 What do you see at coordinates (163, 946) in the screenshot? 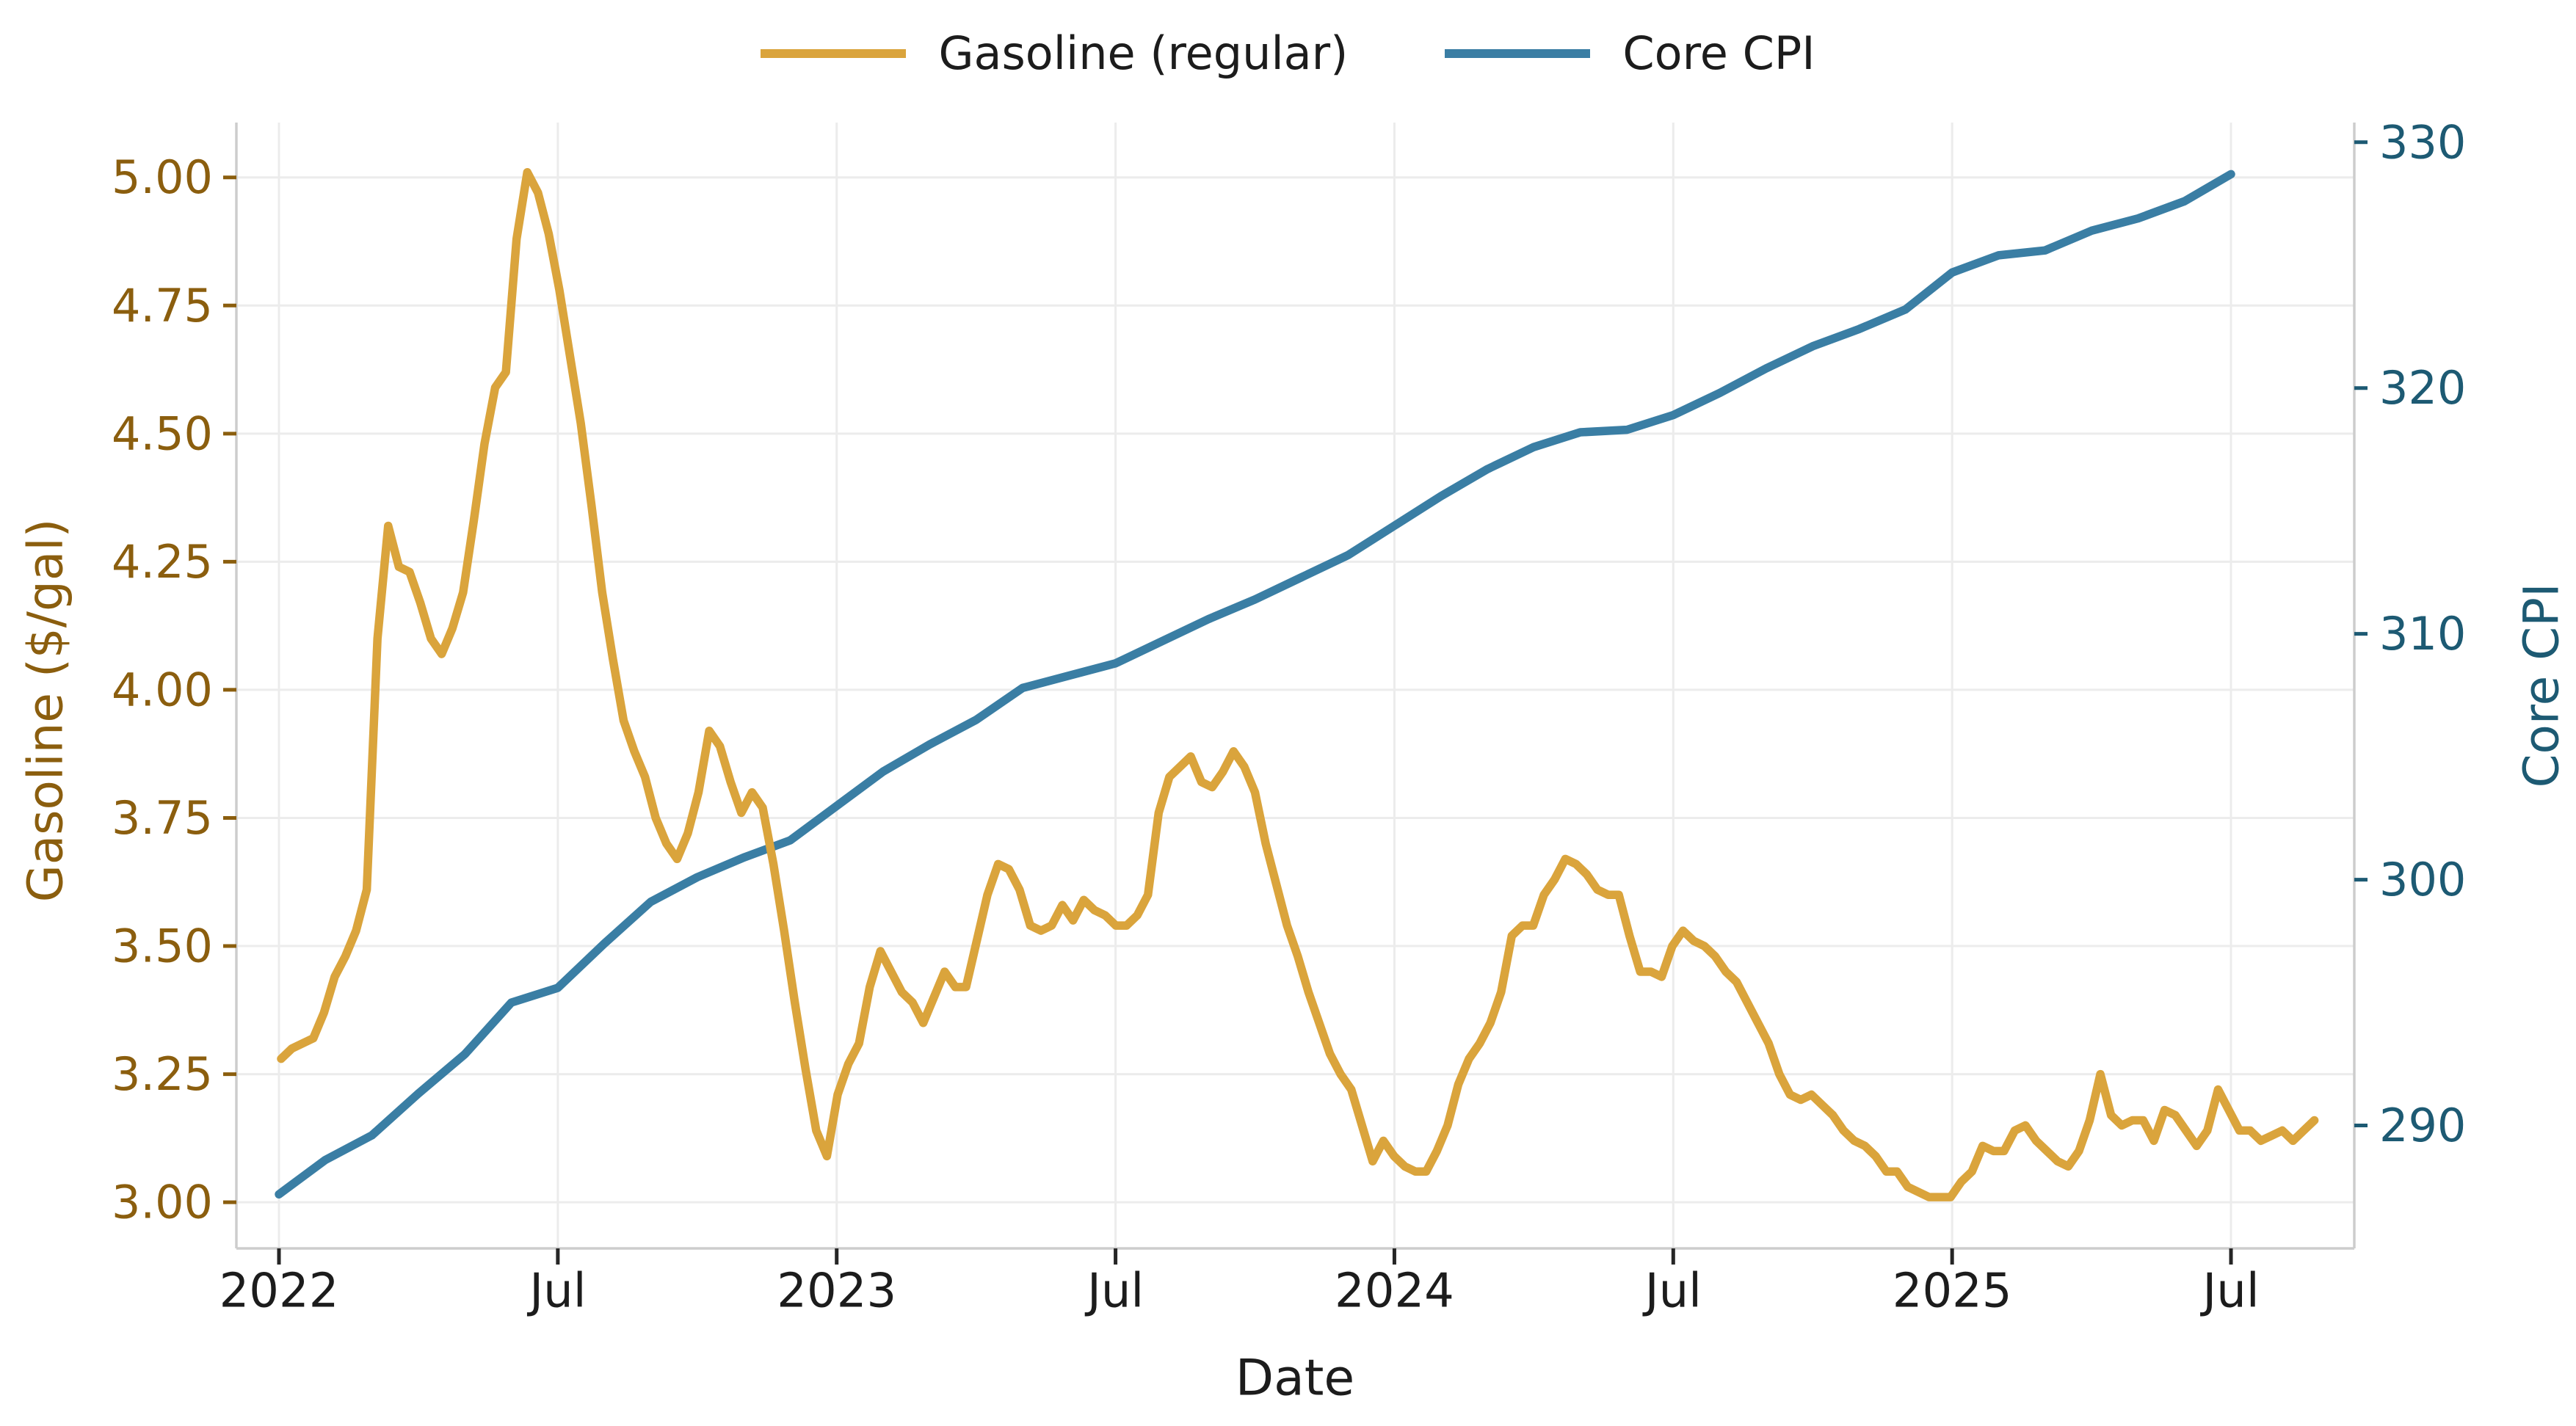
I see `gasoline-tick-label: 3.50` at bounding box center [163, 946].